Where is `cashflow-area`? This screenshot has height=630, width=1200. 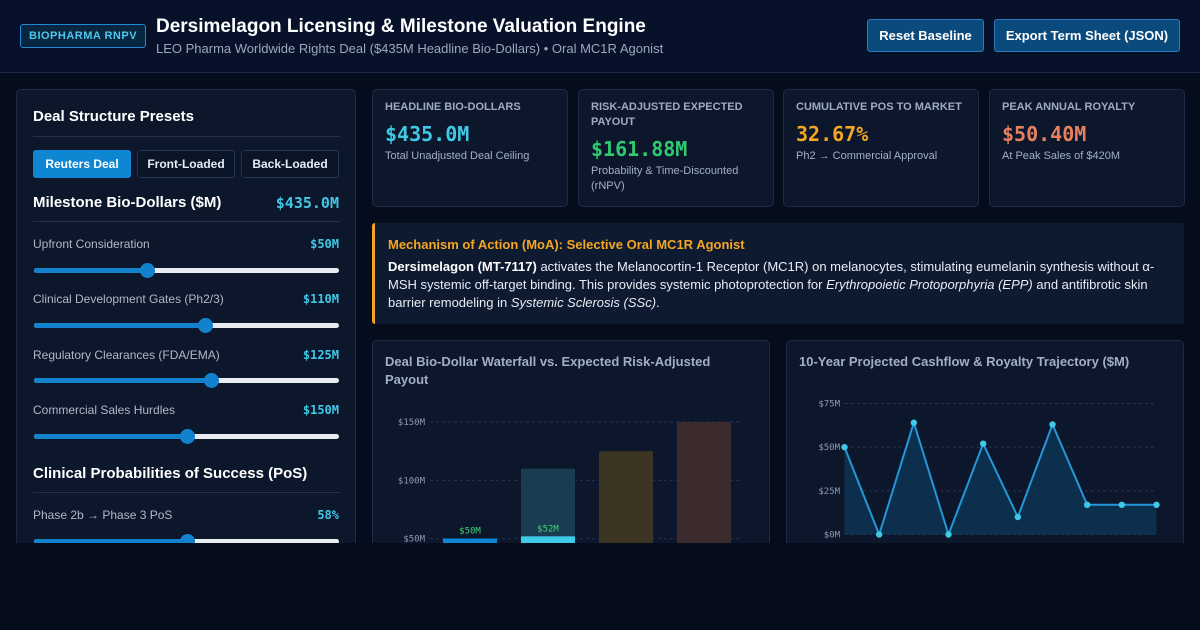 cashflow-area is located at coordinates (1000, 478).